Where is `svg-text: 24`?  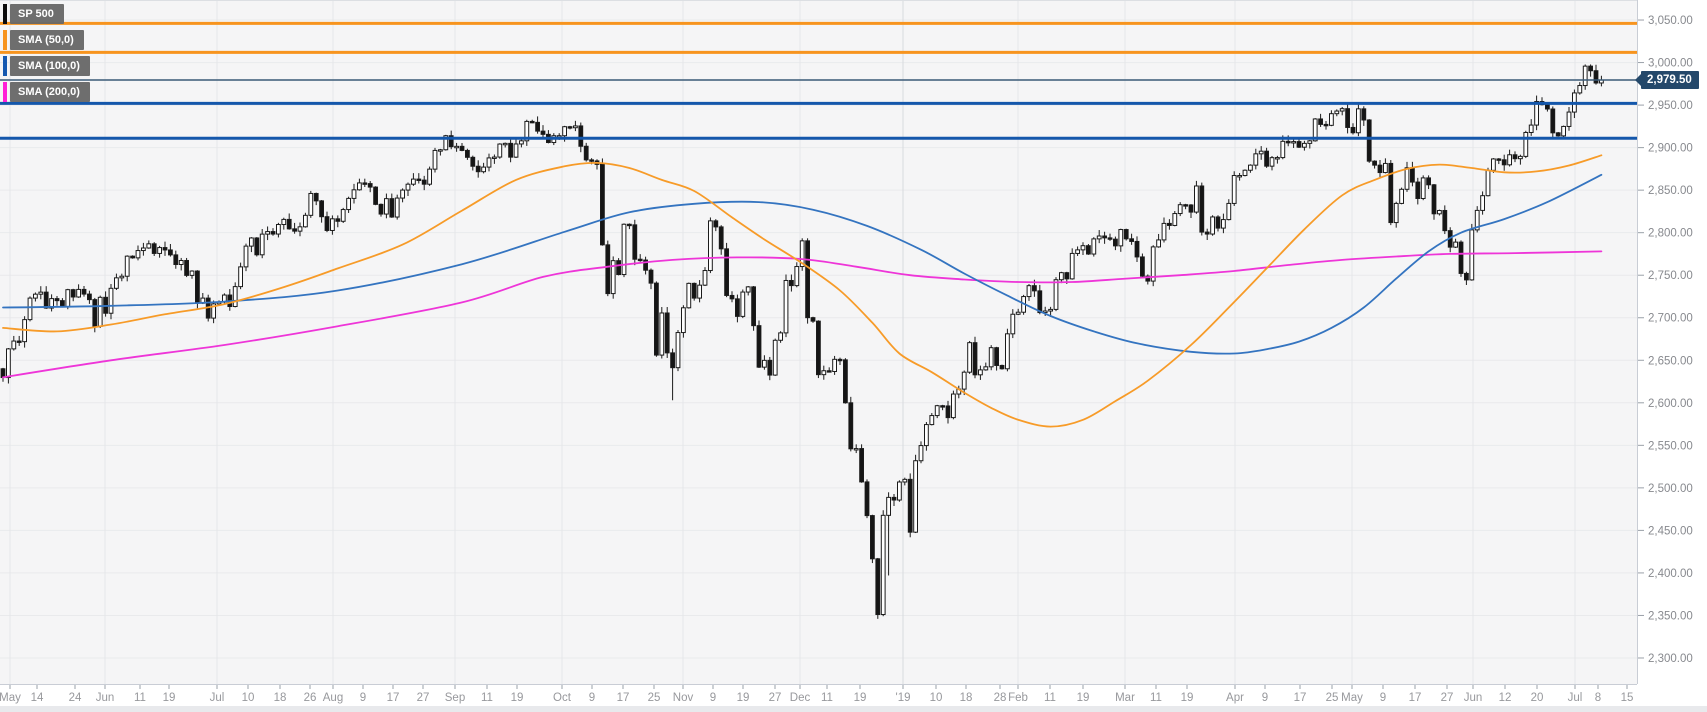 svg-text: 24 is located at coordinates (75, 698).